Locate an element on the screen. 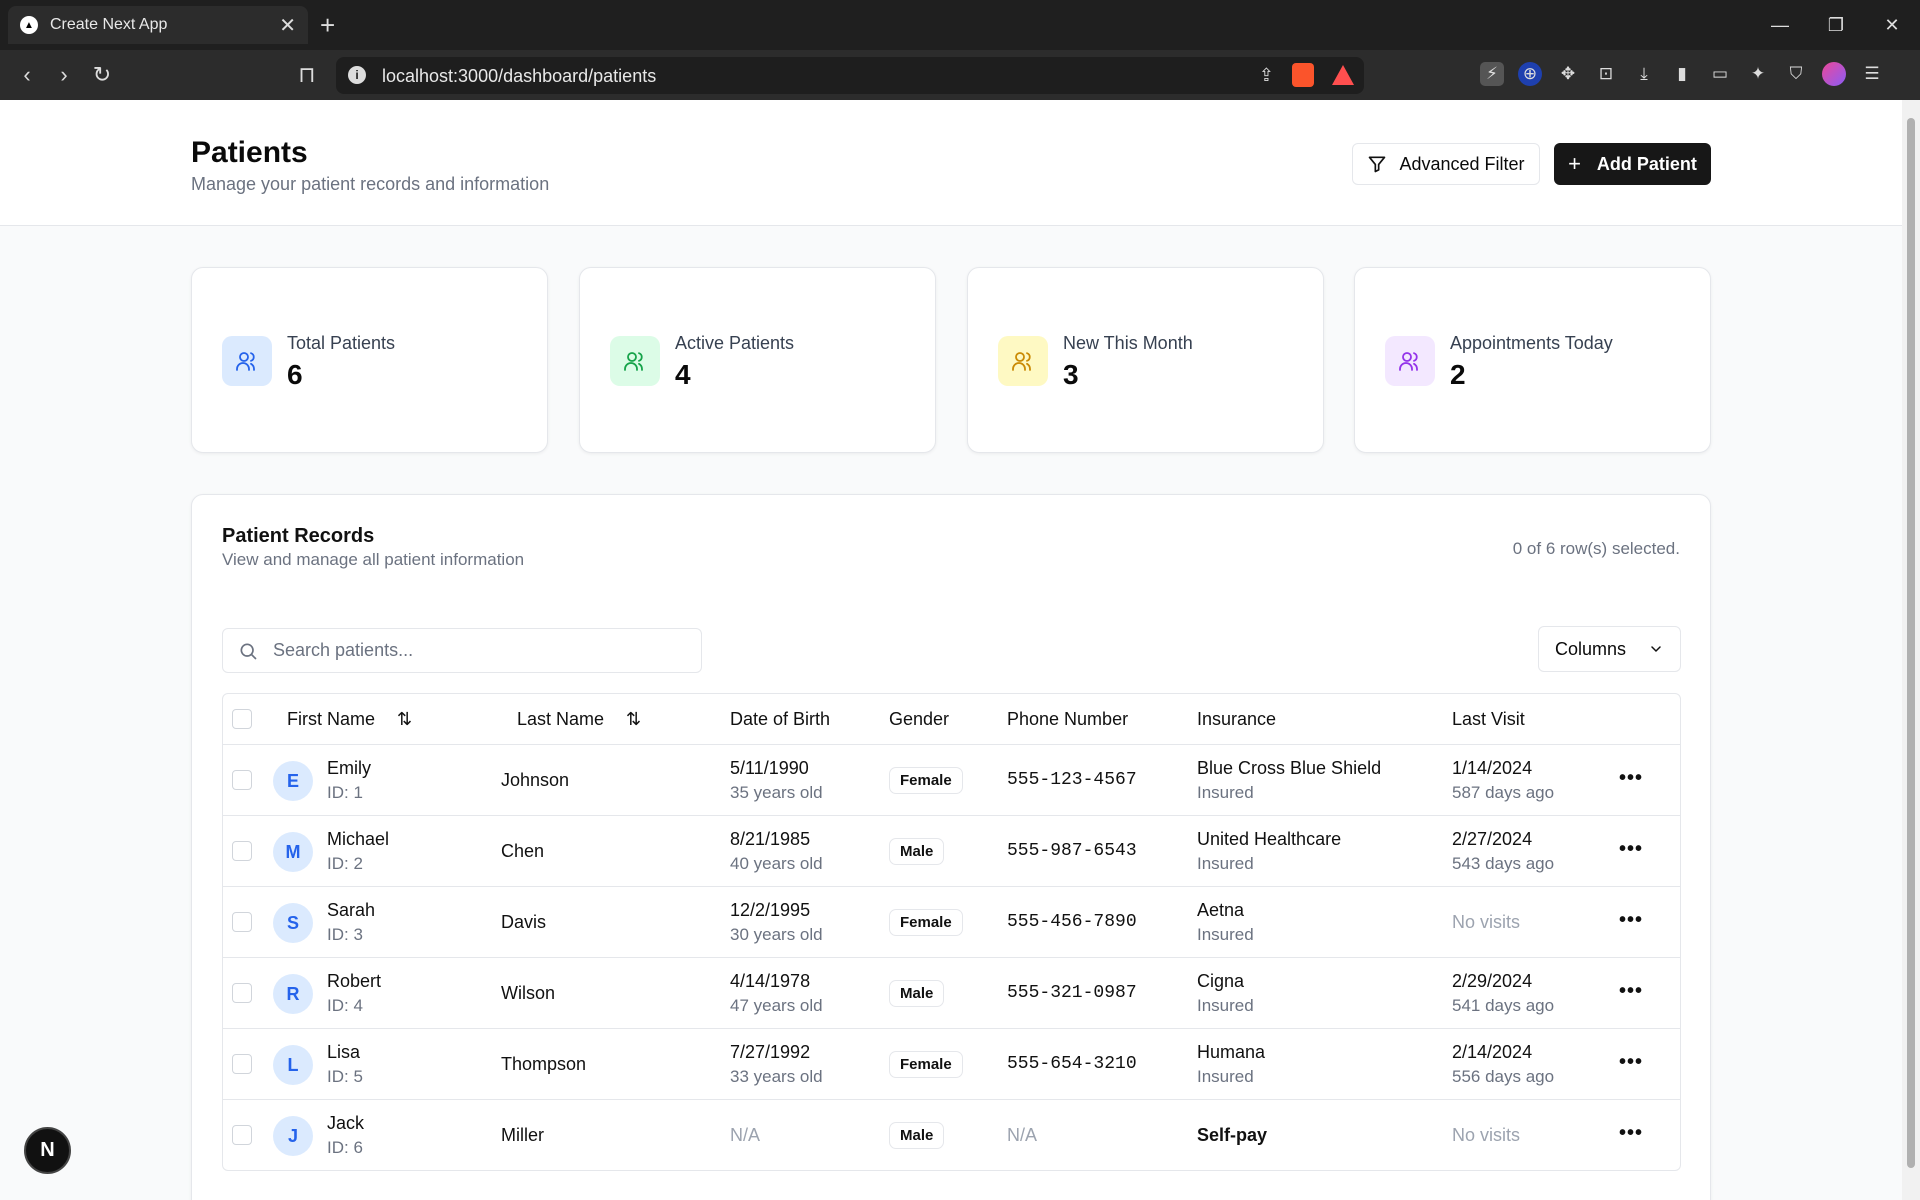  address-url: localhost:3000/dashboard/patients is located at coordinates (519, 76).